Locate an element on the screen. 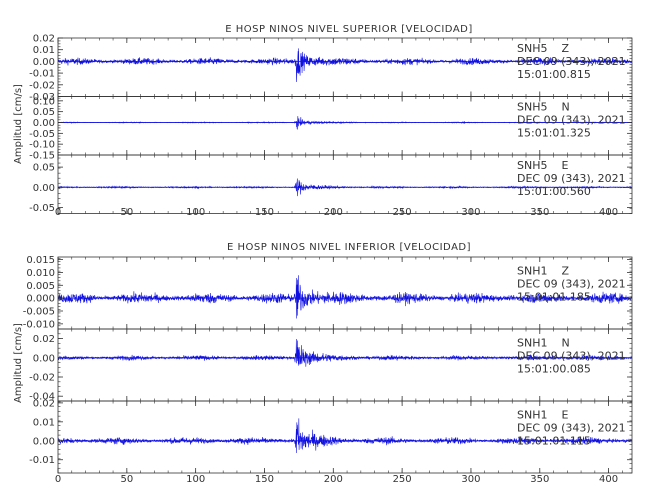 The width and height of the screenshot is (650, 500). y-tick-label: 0.010 is located at coordinates (40, 273).